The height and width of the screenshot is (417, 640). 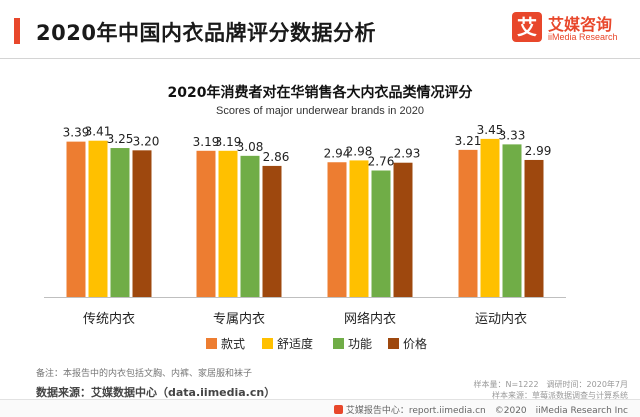 What do you see at coordinates (320, 111) in the screenshot?
I see `chart-subtitle: Scores of major underwear brands in 2020` at bounding box center [320, 111].